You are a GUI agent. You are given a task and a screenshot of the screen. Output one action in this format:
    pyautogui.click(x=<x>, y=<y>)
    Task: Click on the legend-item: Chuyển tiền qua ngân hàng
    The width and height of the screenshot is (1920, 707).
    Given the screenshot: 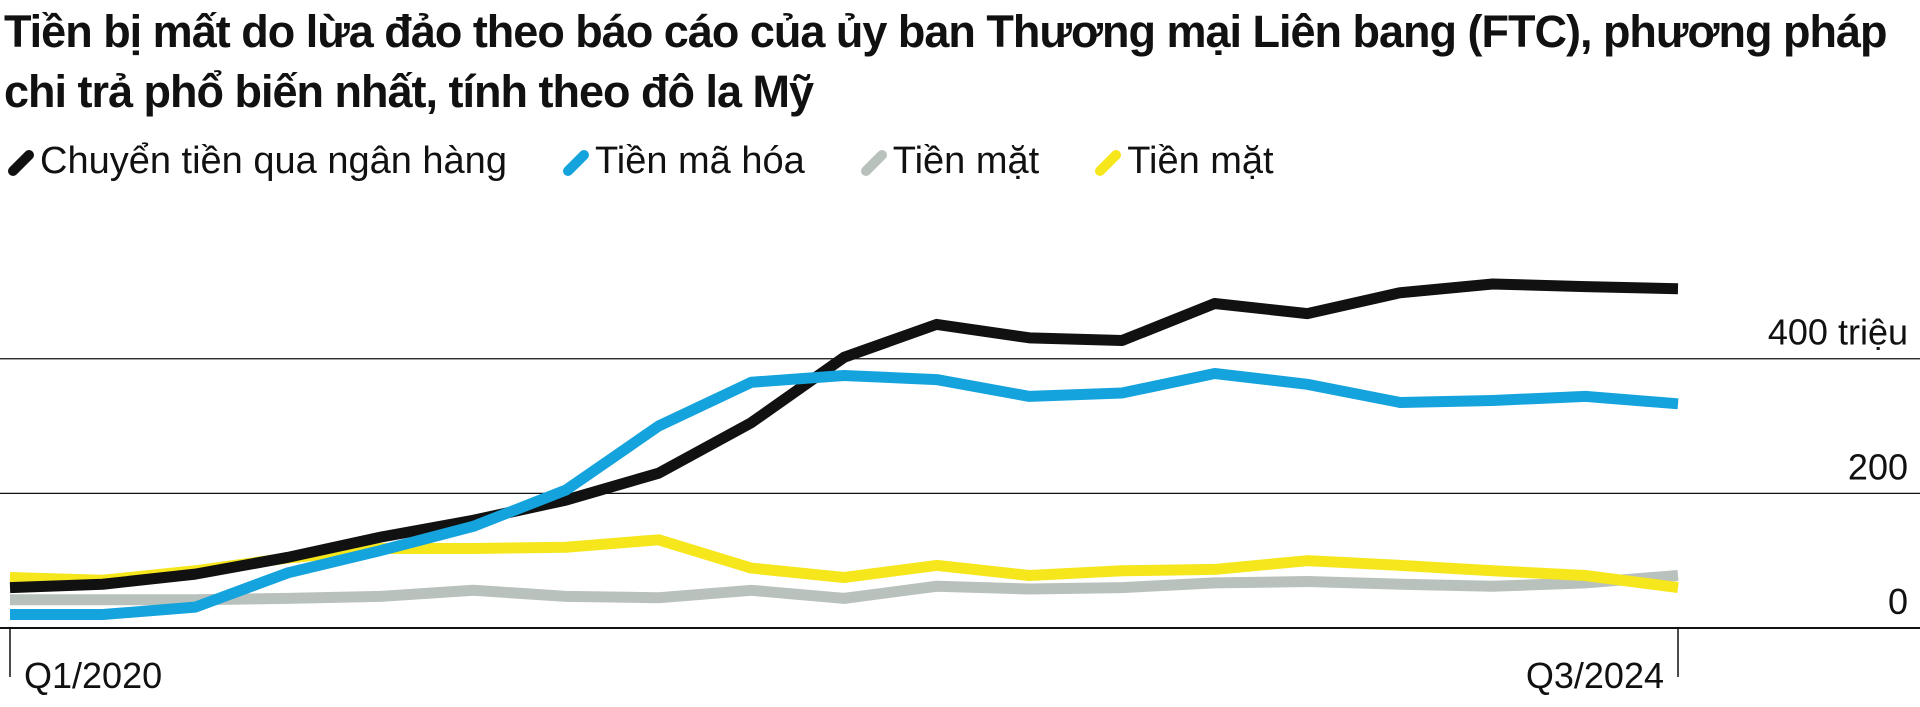 What is the action you would take?
    pyautogui.click(x=257, y=161)
    